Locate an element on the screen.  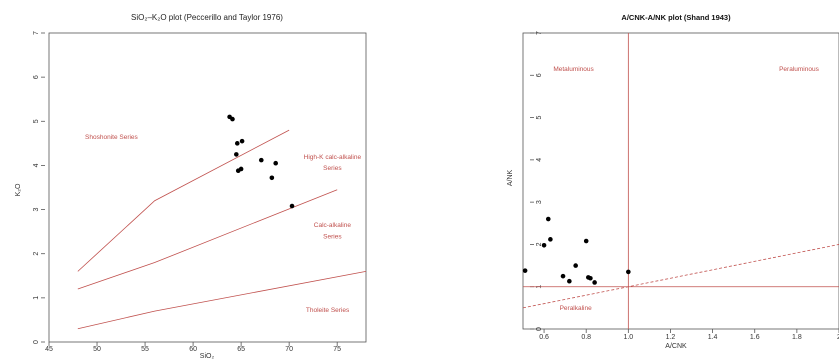
left-x-tick-label: 75 is located at coordinates (337, 349).